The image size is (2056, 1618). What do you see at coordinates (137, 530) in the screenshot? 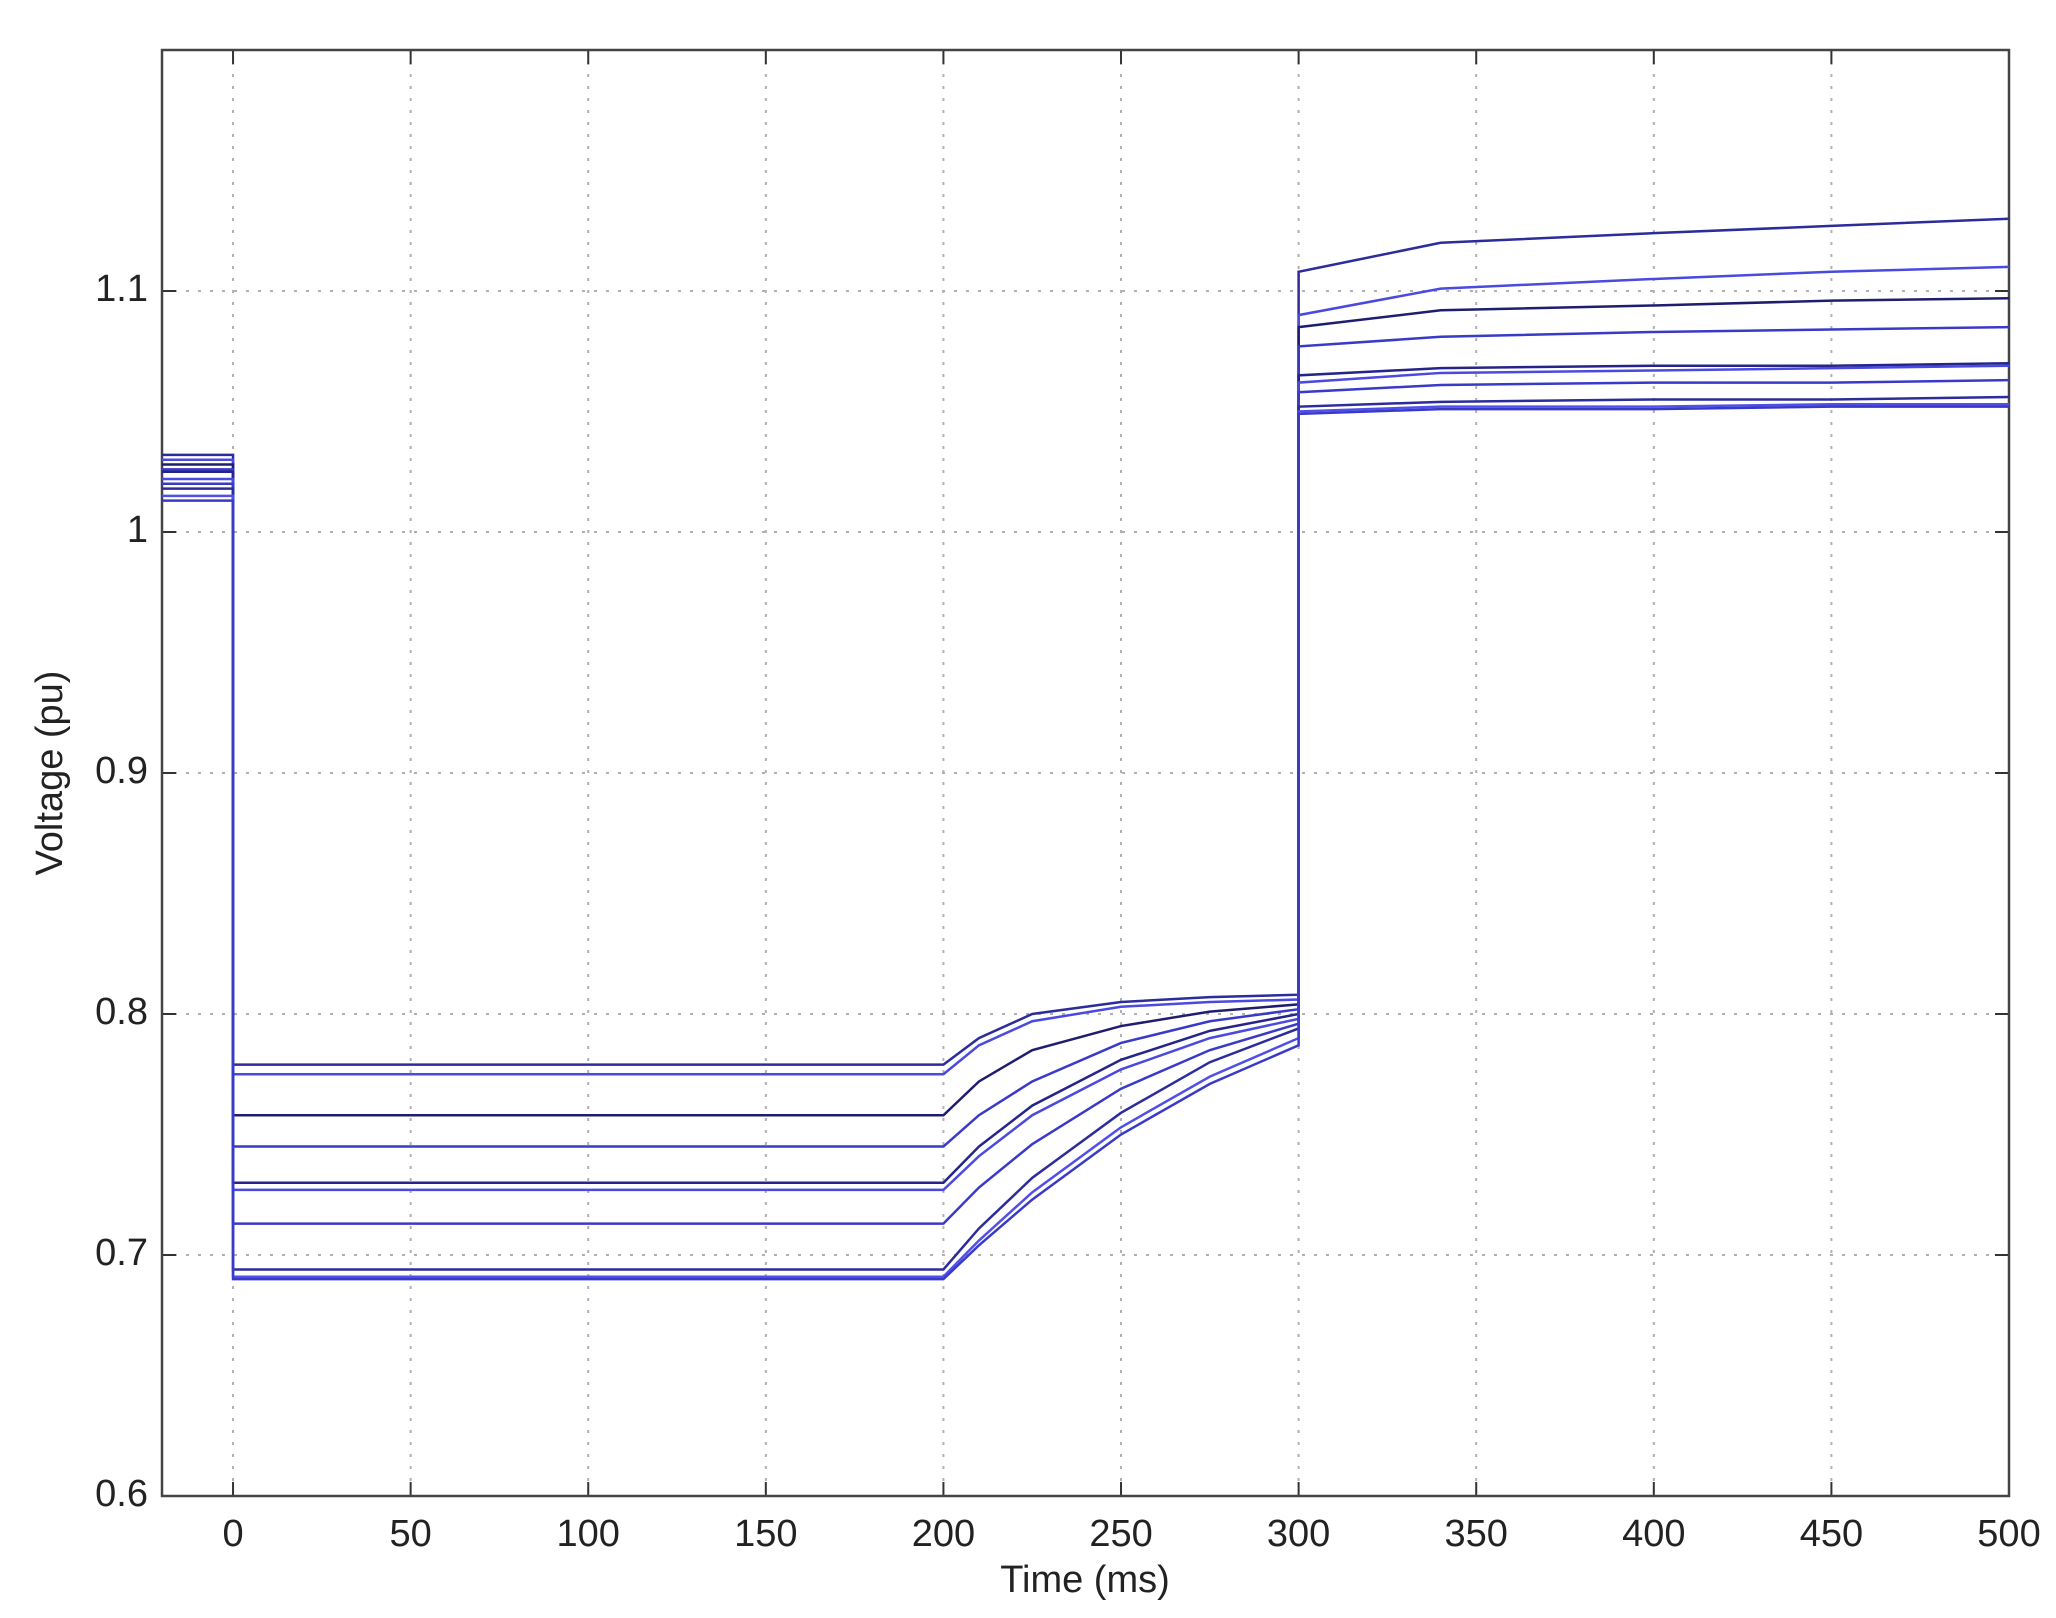
I see `y-tick-label: 1` at bounding box center [137, 530].